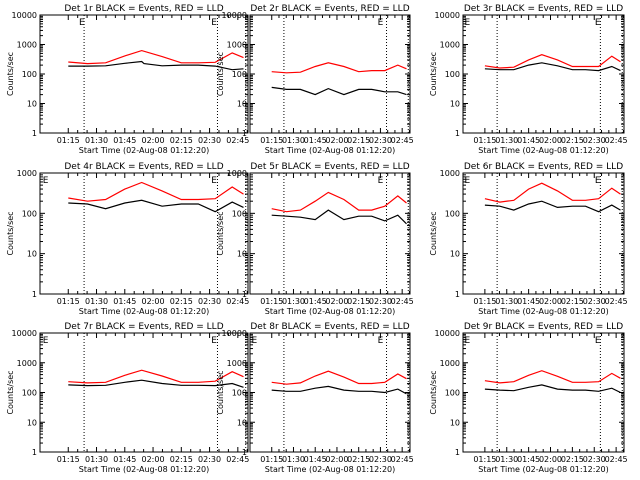  What do you see at coordinates (143, 327) in the screenshot?
I see `panel-title: Det 7r BLACK = Events, RED = LLD` at bounding box center [143, 327].